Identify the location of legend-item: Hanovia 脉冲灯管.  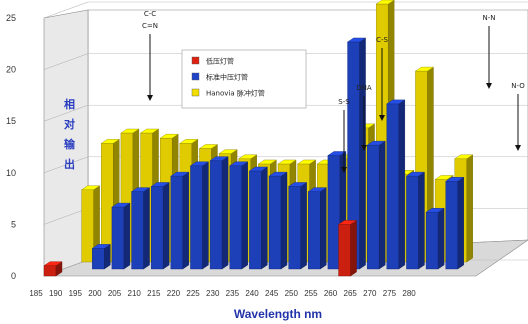
(228, 93).